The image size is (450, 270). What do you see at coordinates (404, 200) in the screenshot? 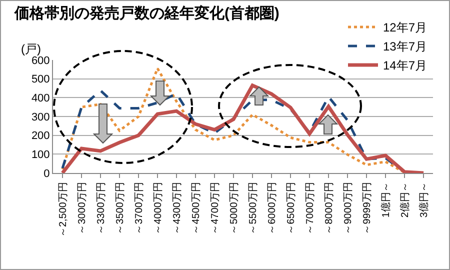
I see `x-tick-label: 2億円～` at bounding box center [404, 200].